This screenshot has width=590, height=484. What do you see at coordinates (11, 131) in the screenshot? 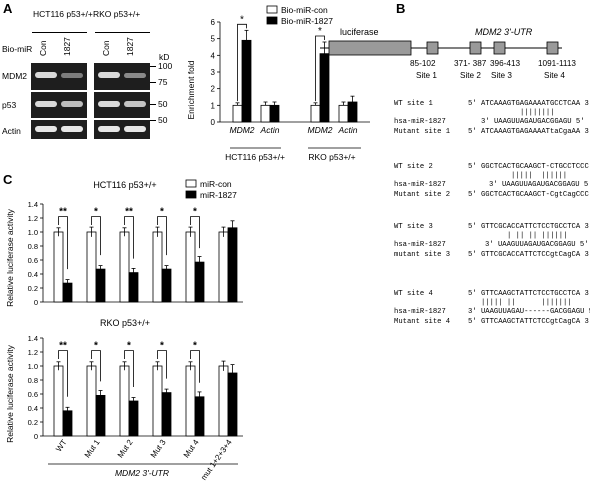
I see `protein-label-actin: Actin` at bounding box center [11, 131].